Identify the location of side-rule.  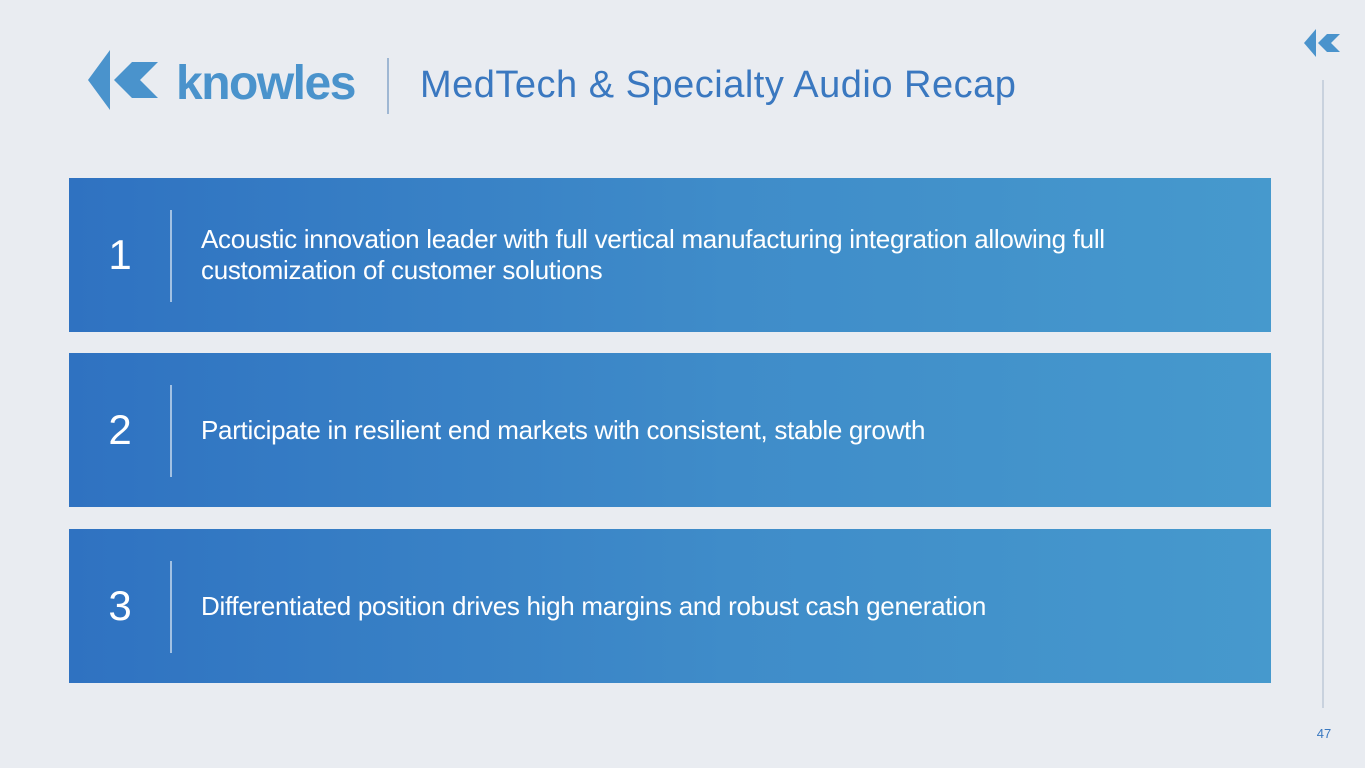
(1323, 394).